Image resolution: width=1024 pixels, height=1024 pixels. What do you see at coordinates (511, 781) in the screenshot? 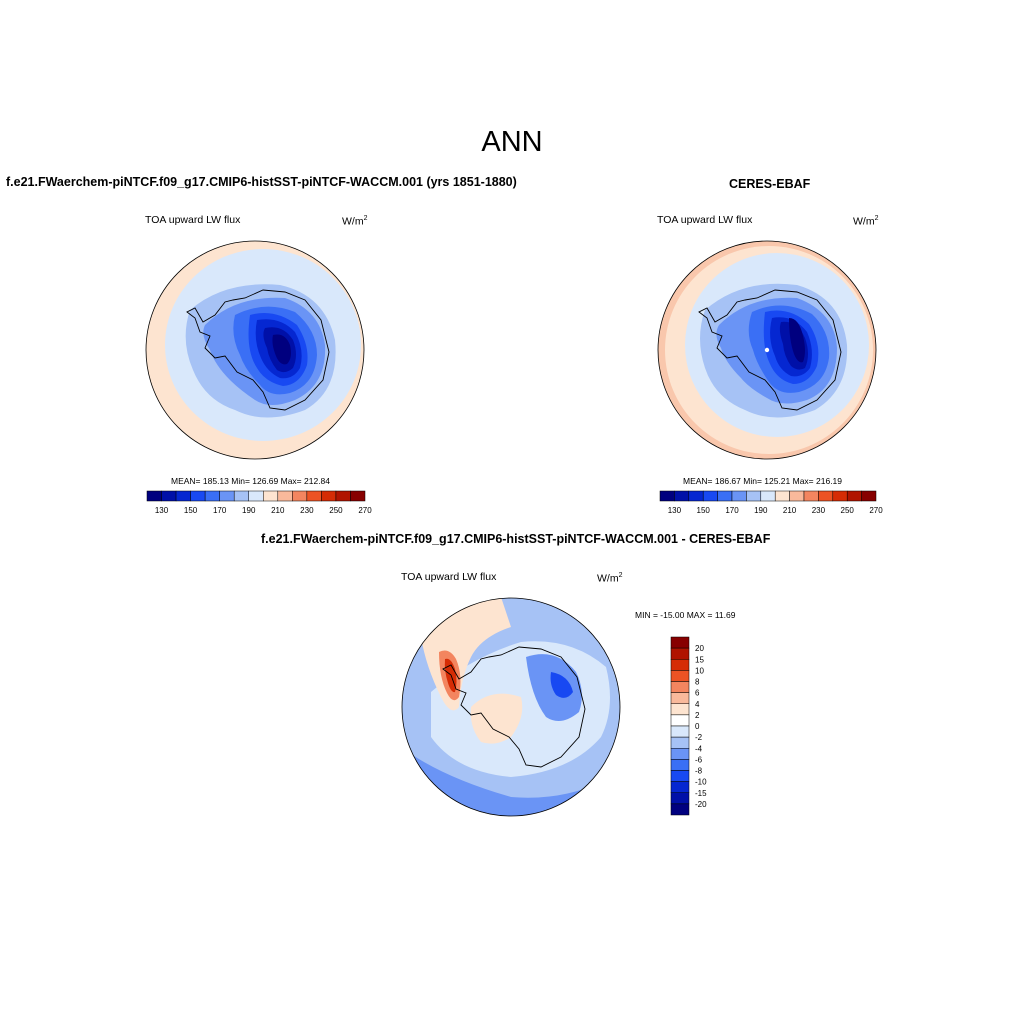
I see `diff-south-band` at bounding box center [511, 781].